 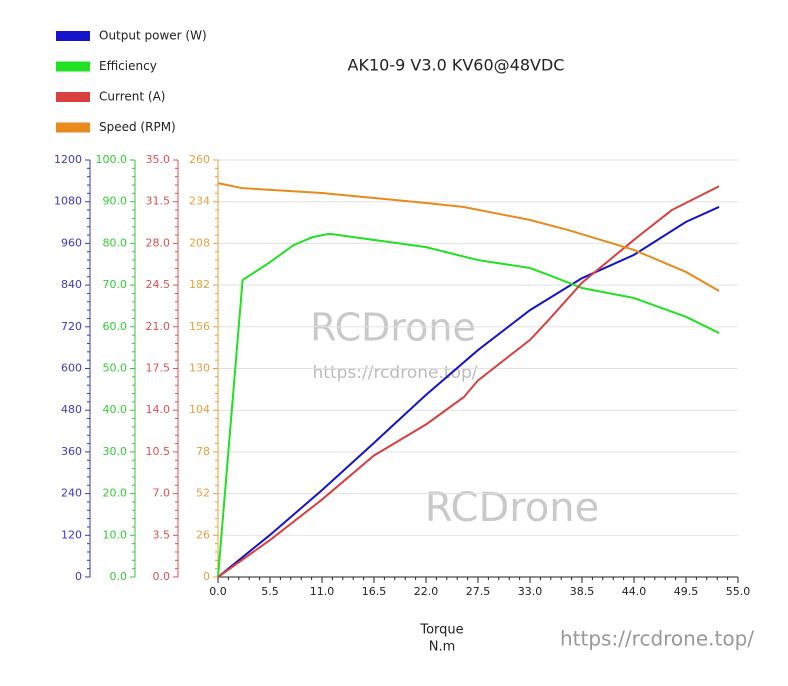 I want to click on y-tick-label: 7.0, so click(x=162, y=493).